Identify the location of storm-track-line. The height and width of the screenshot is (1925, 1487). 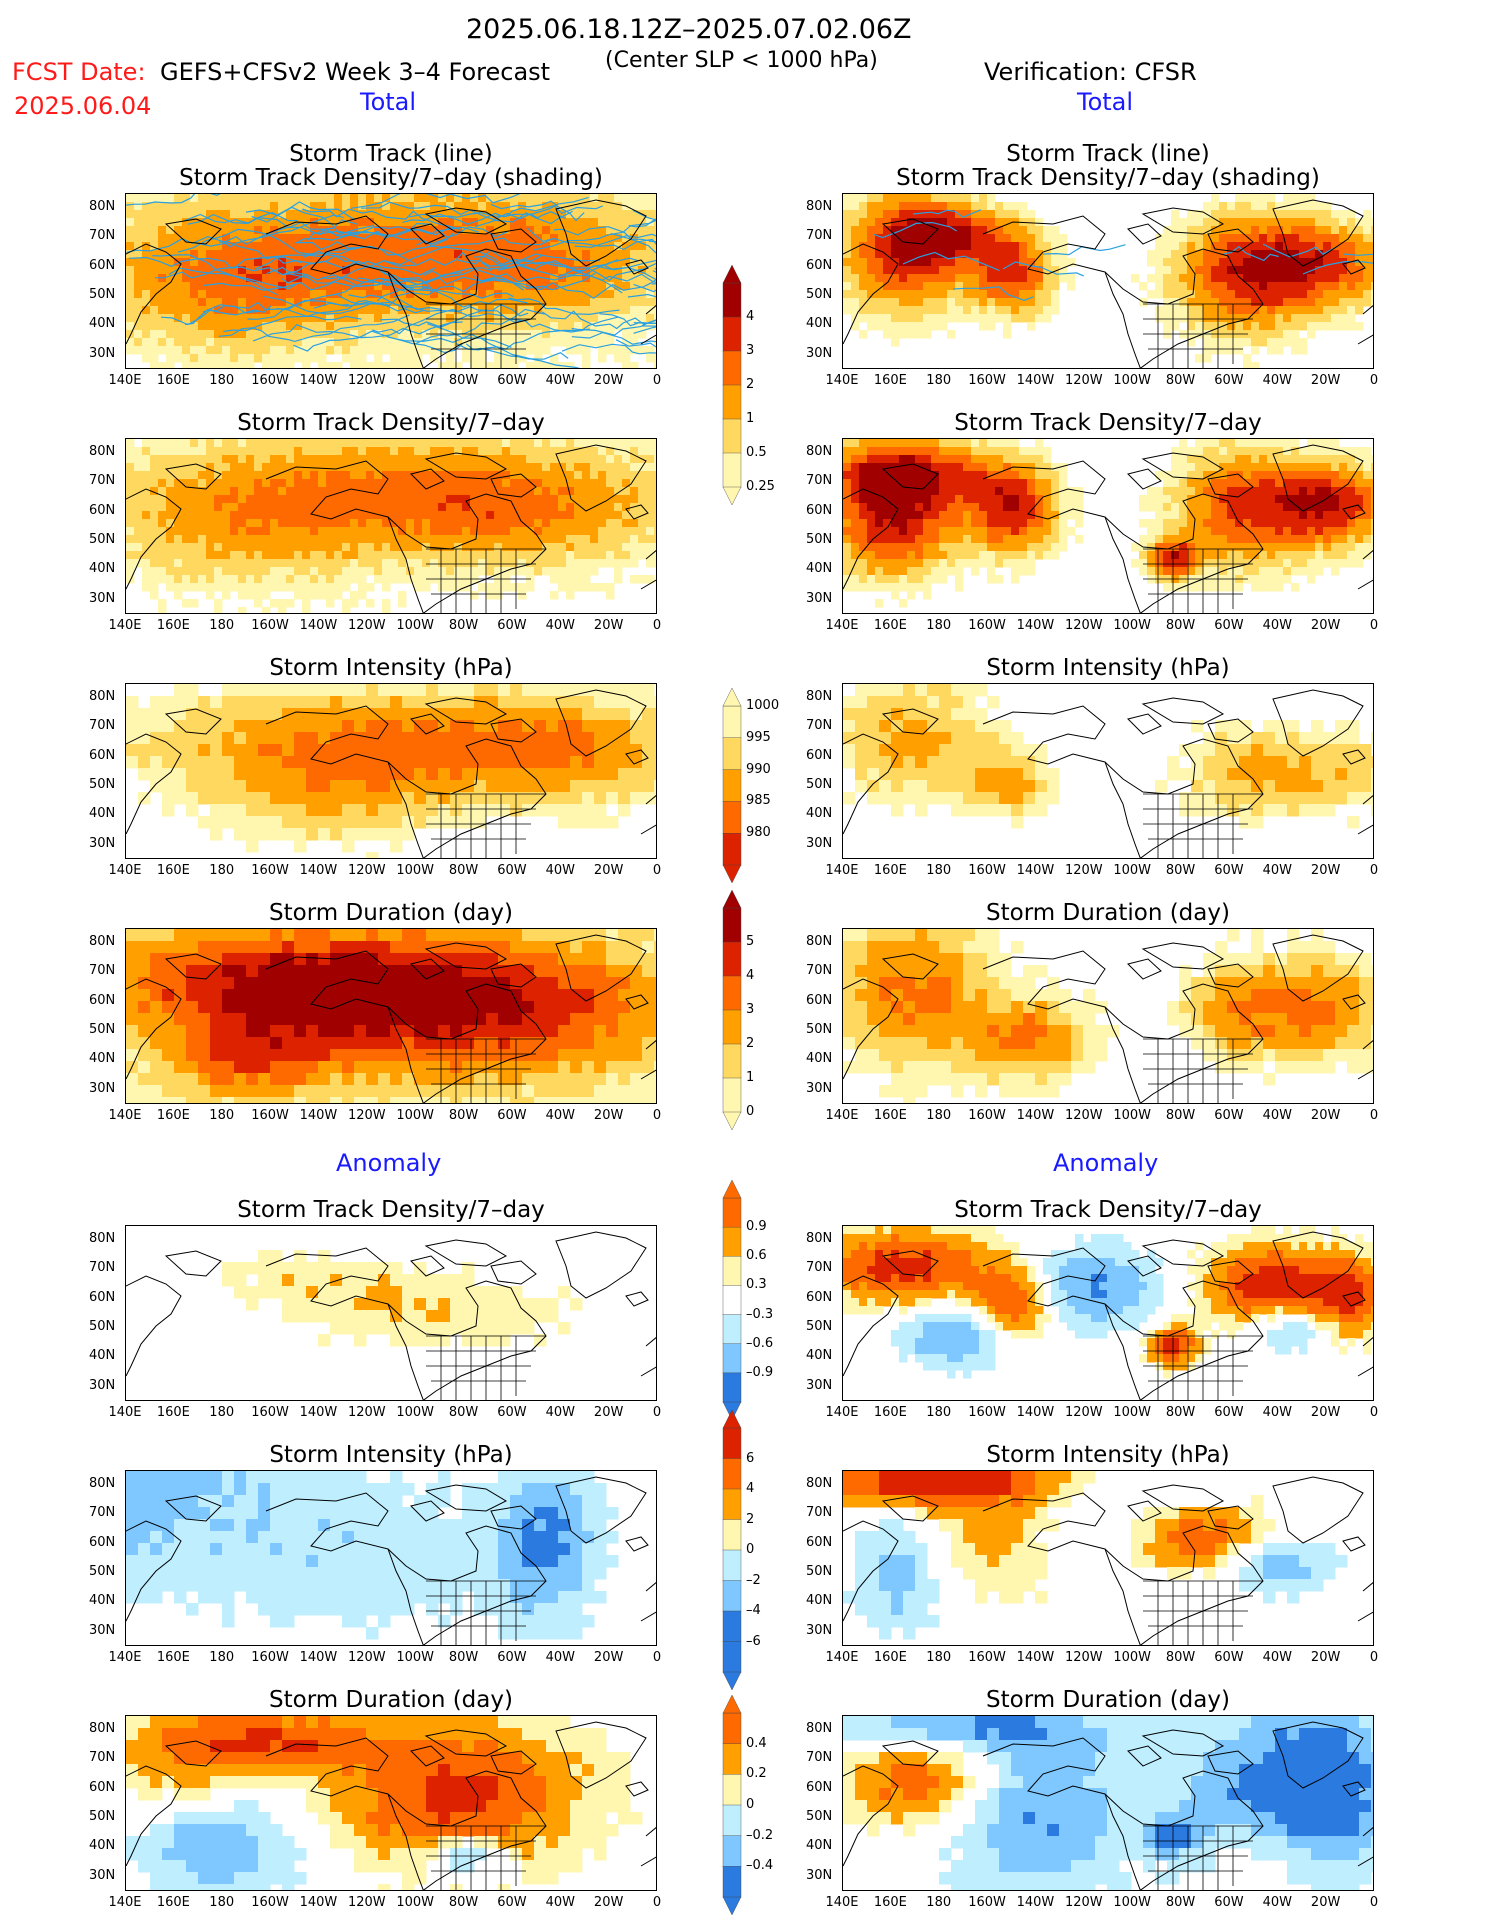
(564, 306).